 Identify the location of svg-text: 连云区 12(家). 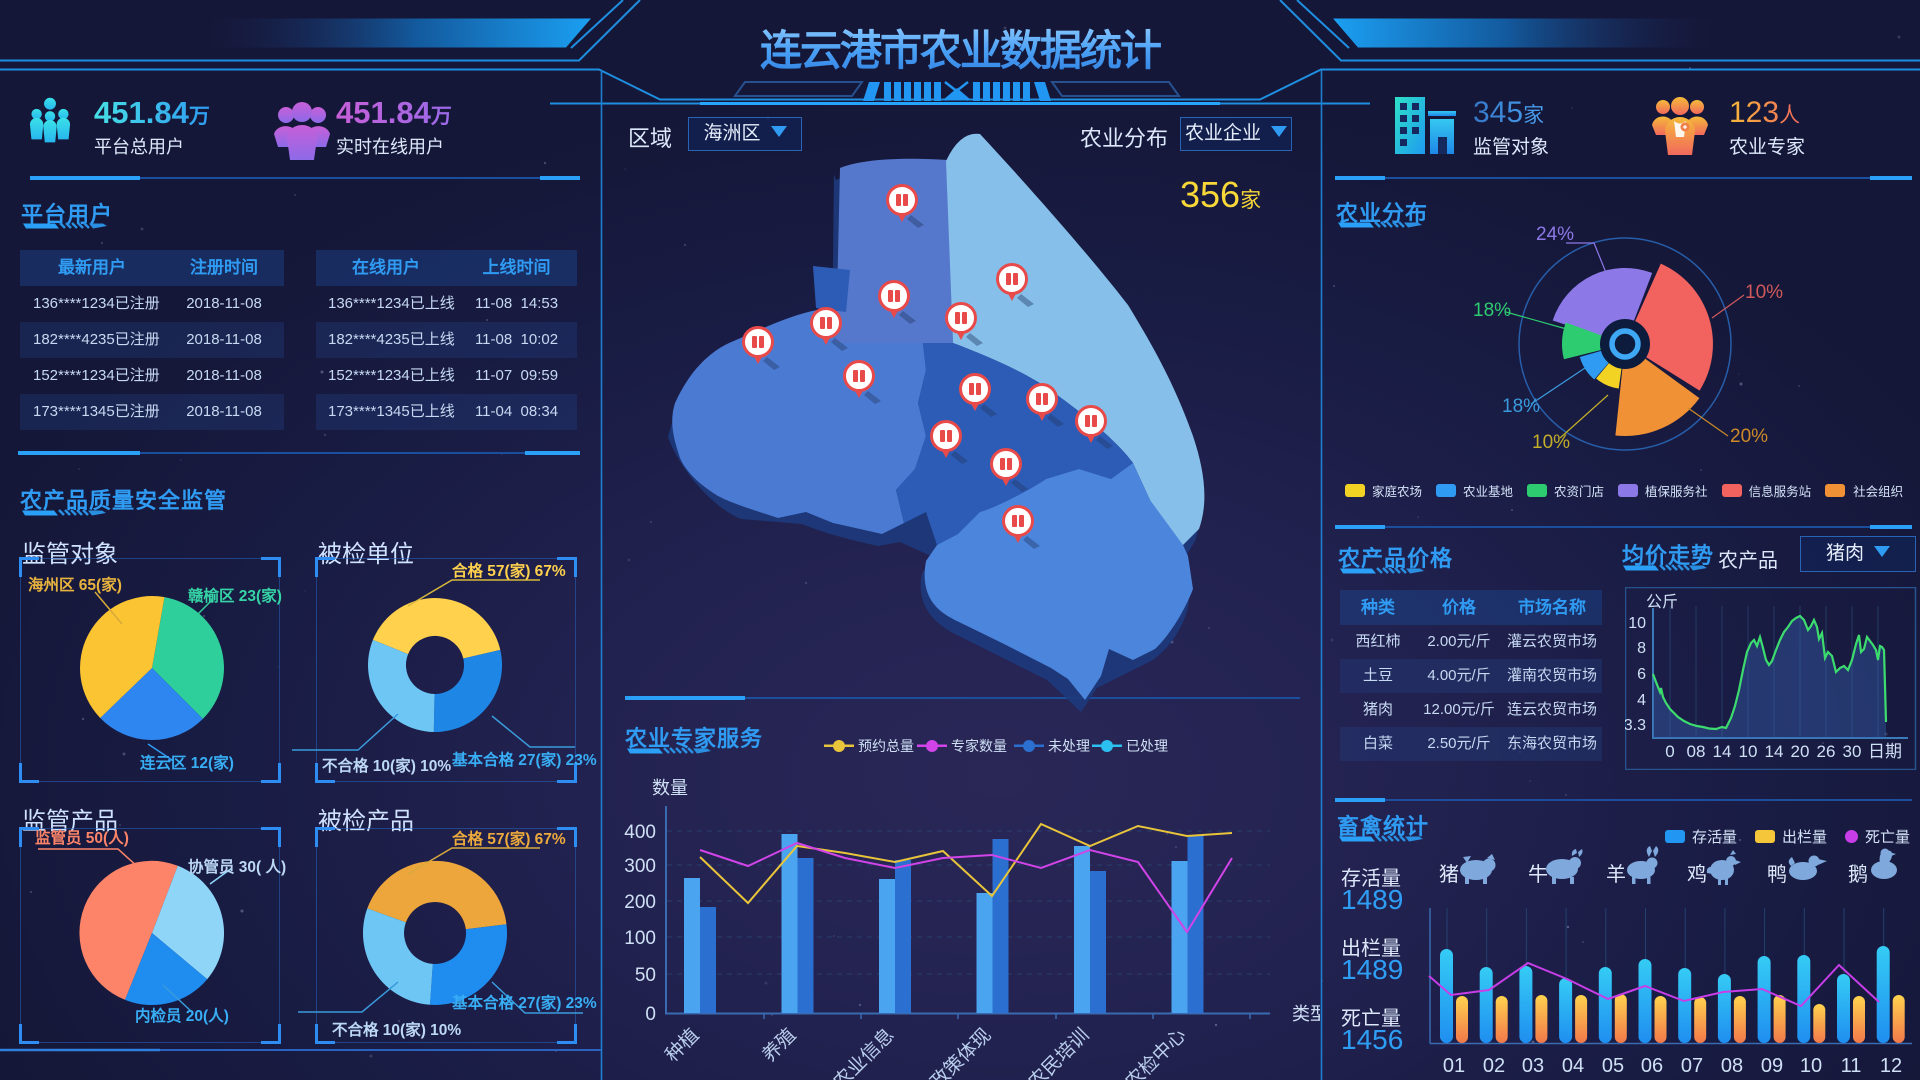
(187, 762).